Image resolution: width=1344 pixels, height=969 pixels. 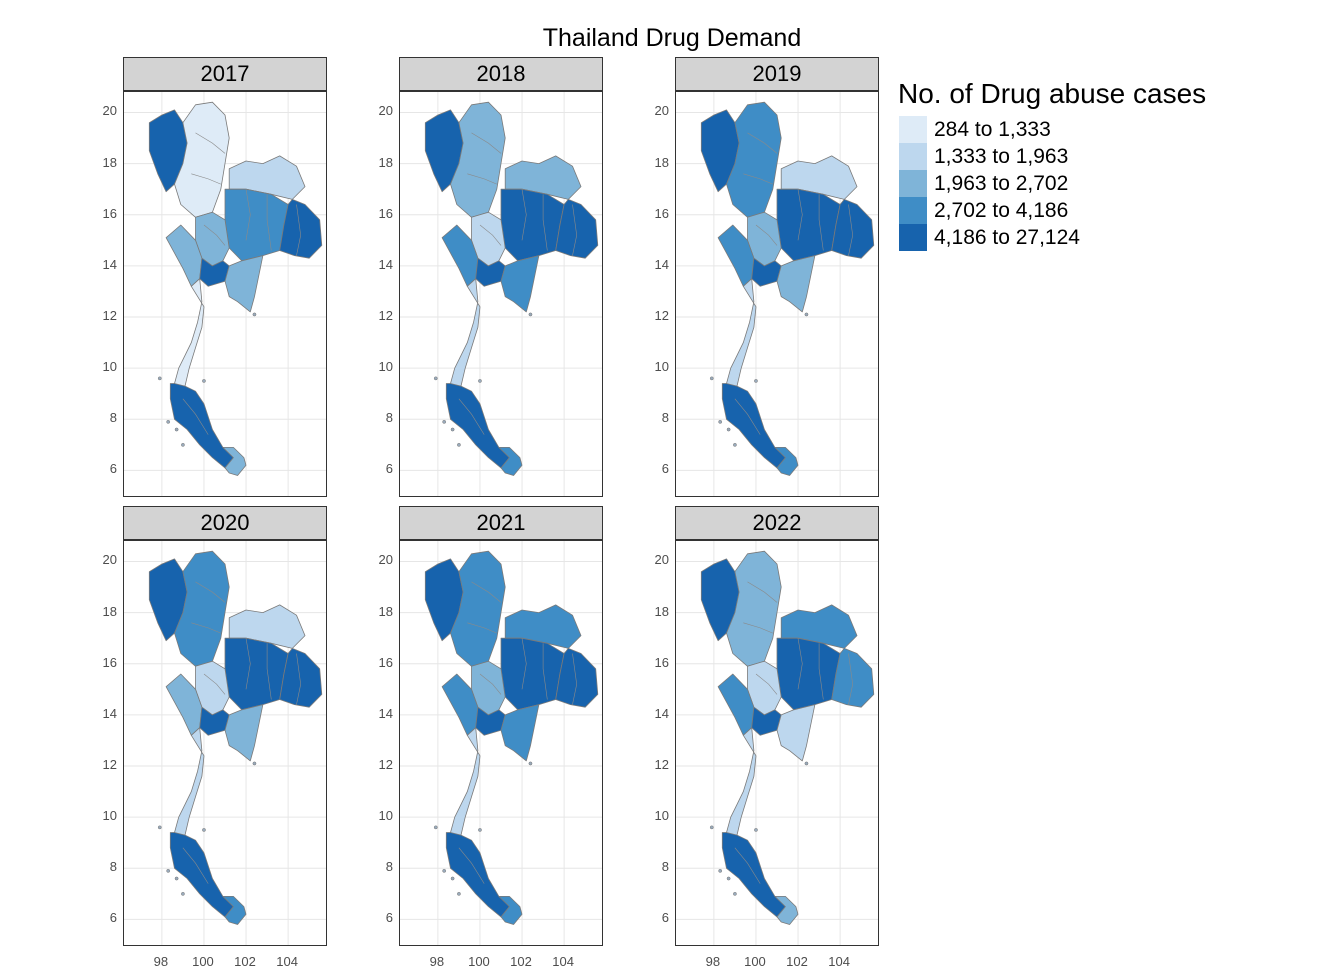 I want to click on facet-strip-label: 2022, so click(x=777, y=523).